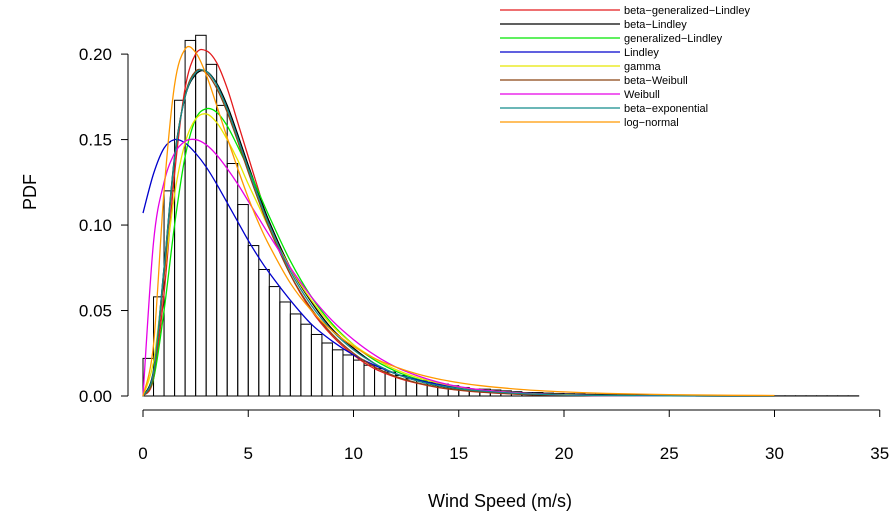  I want to click on legend-label: Weibull, so click(642, 95).